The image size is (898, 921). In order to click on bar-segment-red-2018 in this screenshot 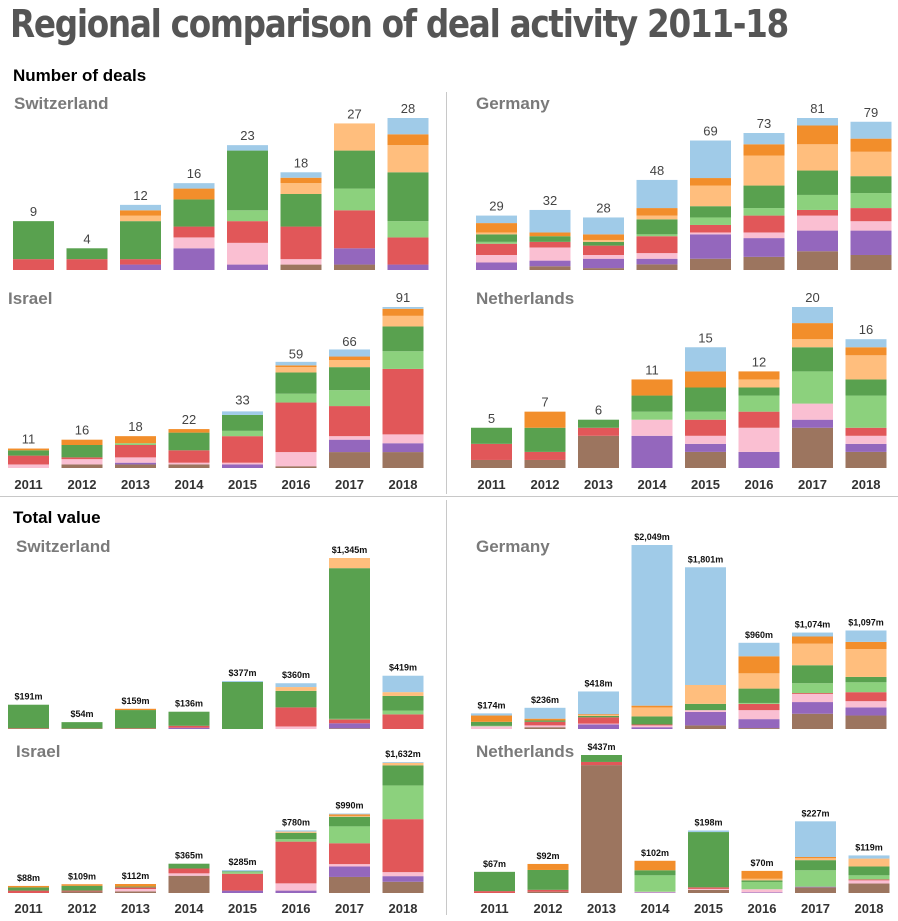, I will do `click(408, 251)`.